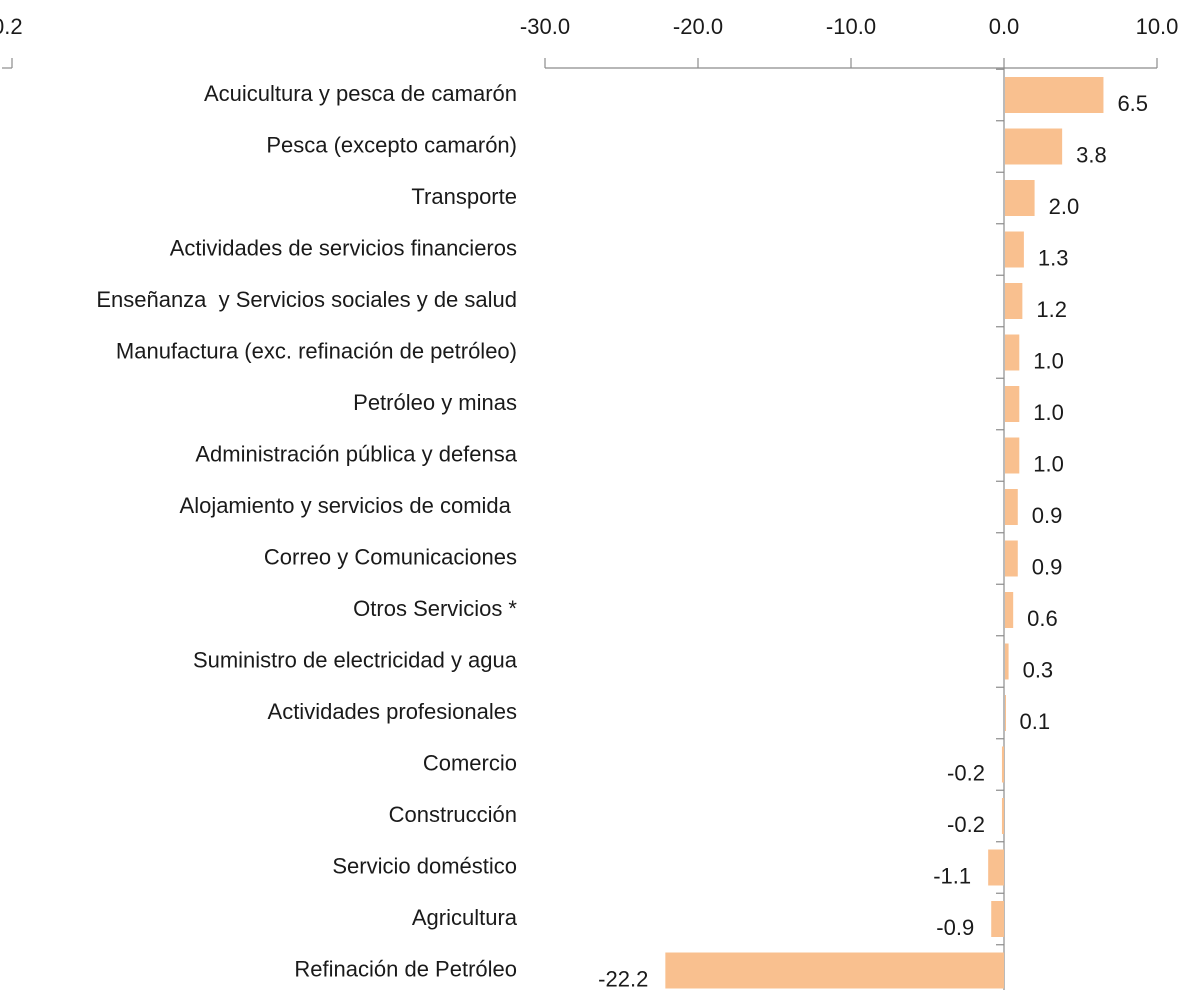 The image size is (1189, 990). What do you see at coordinates (435, 402) in the screenshot?
I see `y-tick-label: Petróleo y minas` at bounding box center [435, 402].